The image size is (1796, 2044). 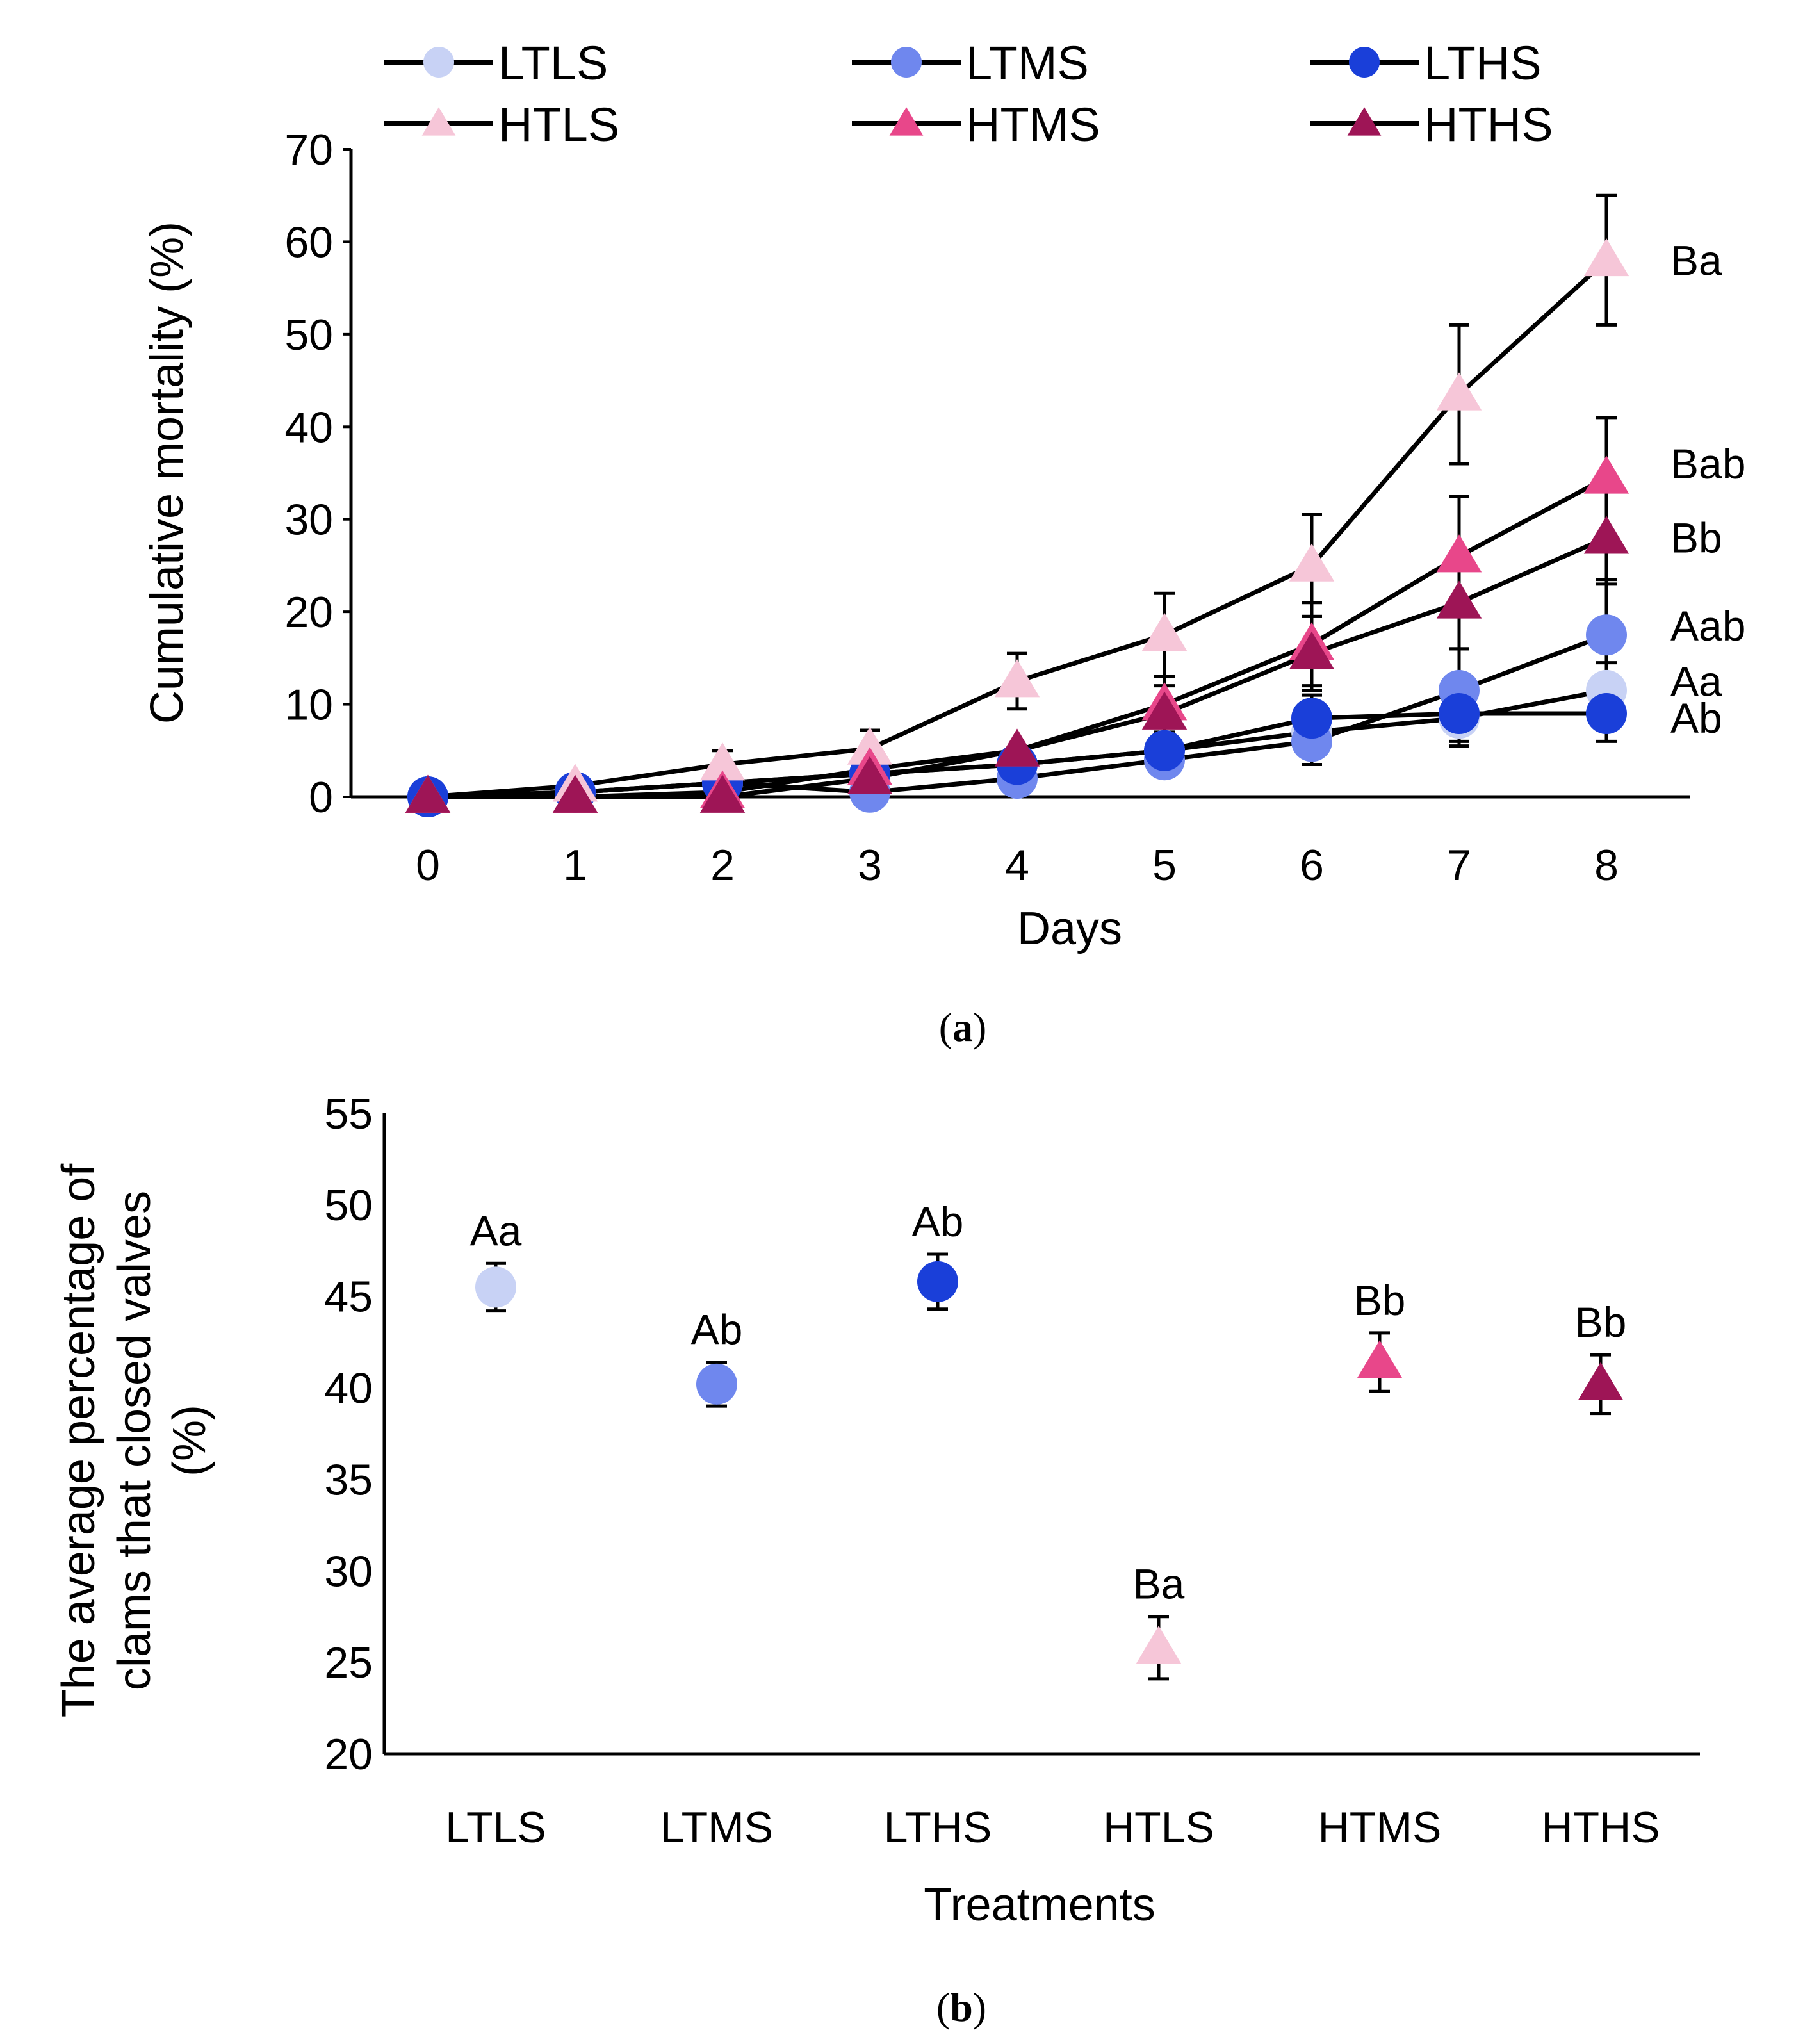 What do you see at coordinates (870, 865) in the screenshot?
I see `panel-a-x-tick-label: 3` at bounding box center [870, 865].